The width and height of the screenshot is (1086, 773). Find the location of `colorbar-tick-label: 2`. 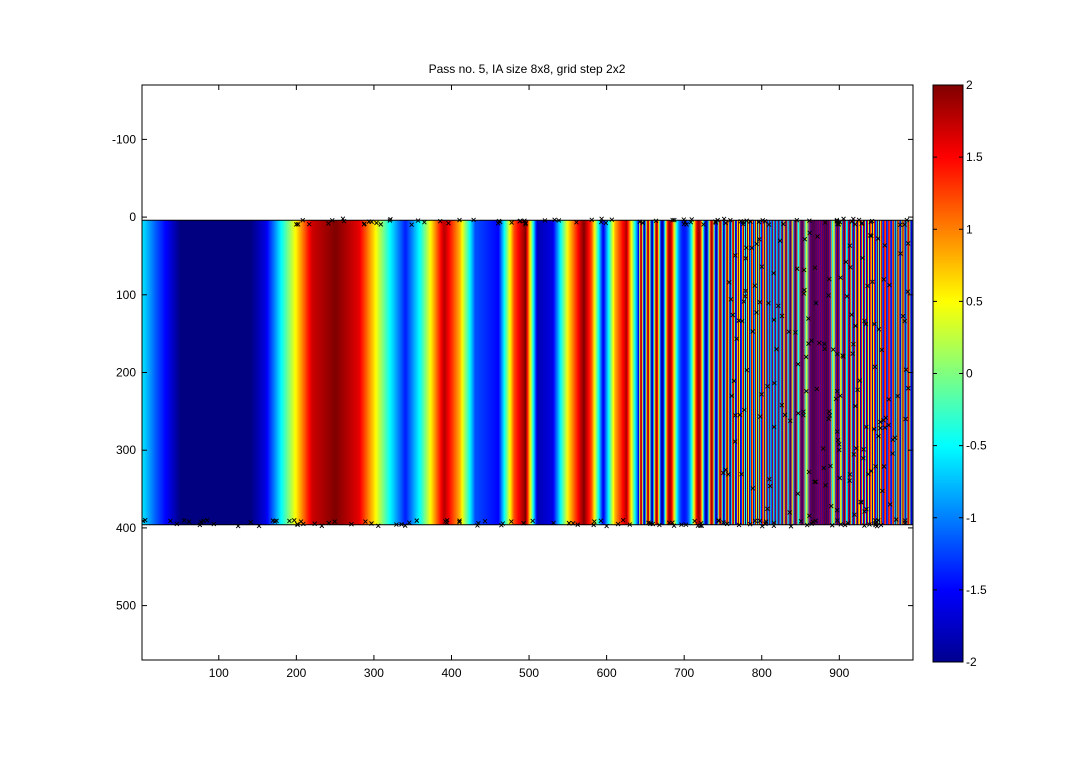

colorbar-tick-label: 2 is located at coordinates (969, 85).